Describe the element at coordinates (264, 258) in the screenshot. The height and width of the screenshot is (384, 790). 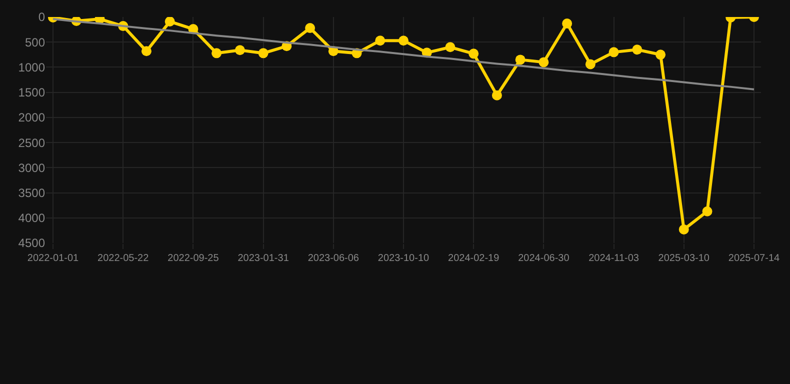
I see `x-tick-label: 2023-01-31` at that location.